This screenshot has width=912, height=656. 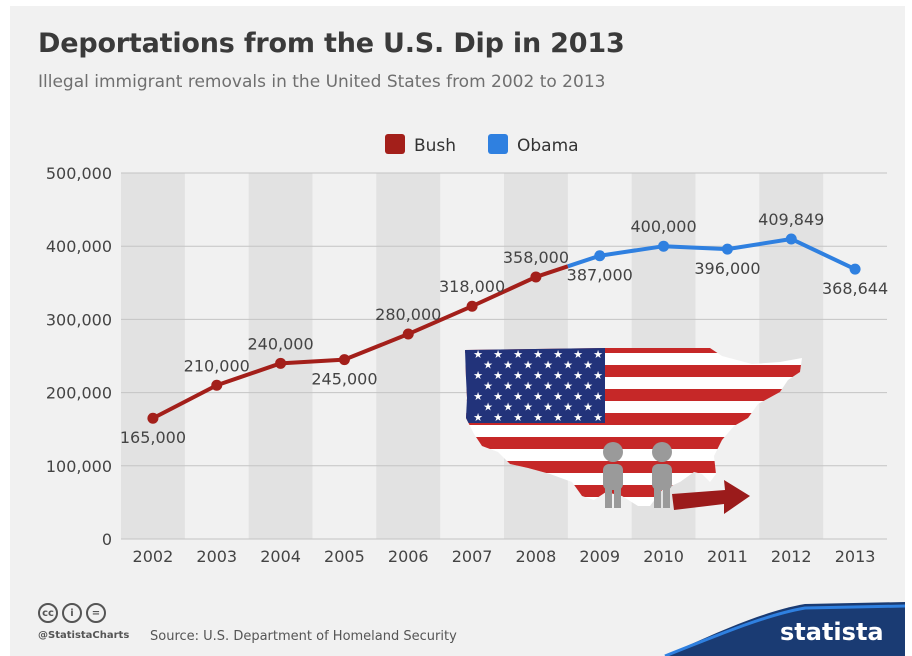 I want to click on data-label: 245,000, so click(x=344, y=379).